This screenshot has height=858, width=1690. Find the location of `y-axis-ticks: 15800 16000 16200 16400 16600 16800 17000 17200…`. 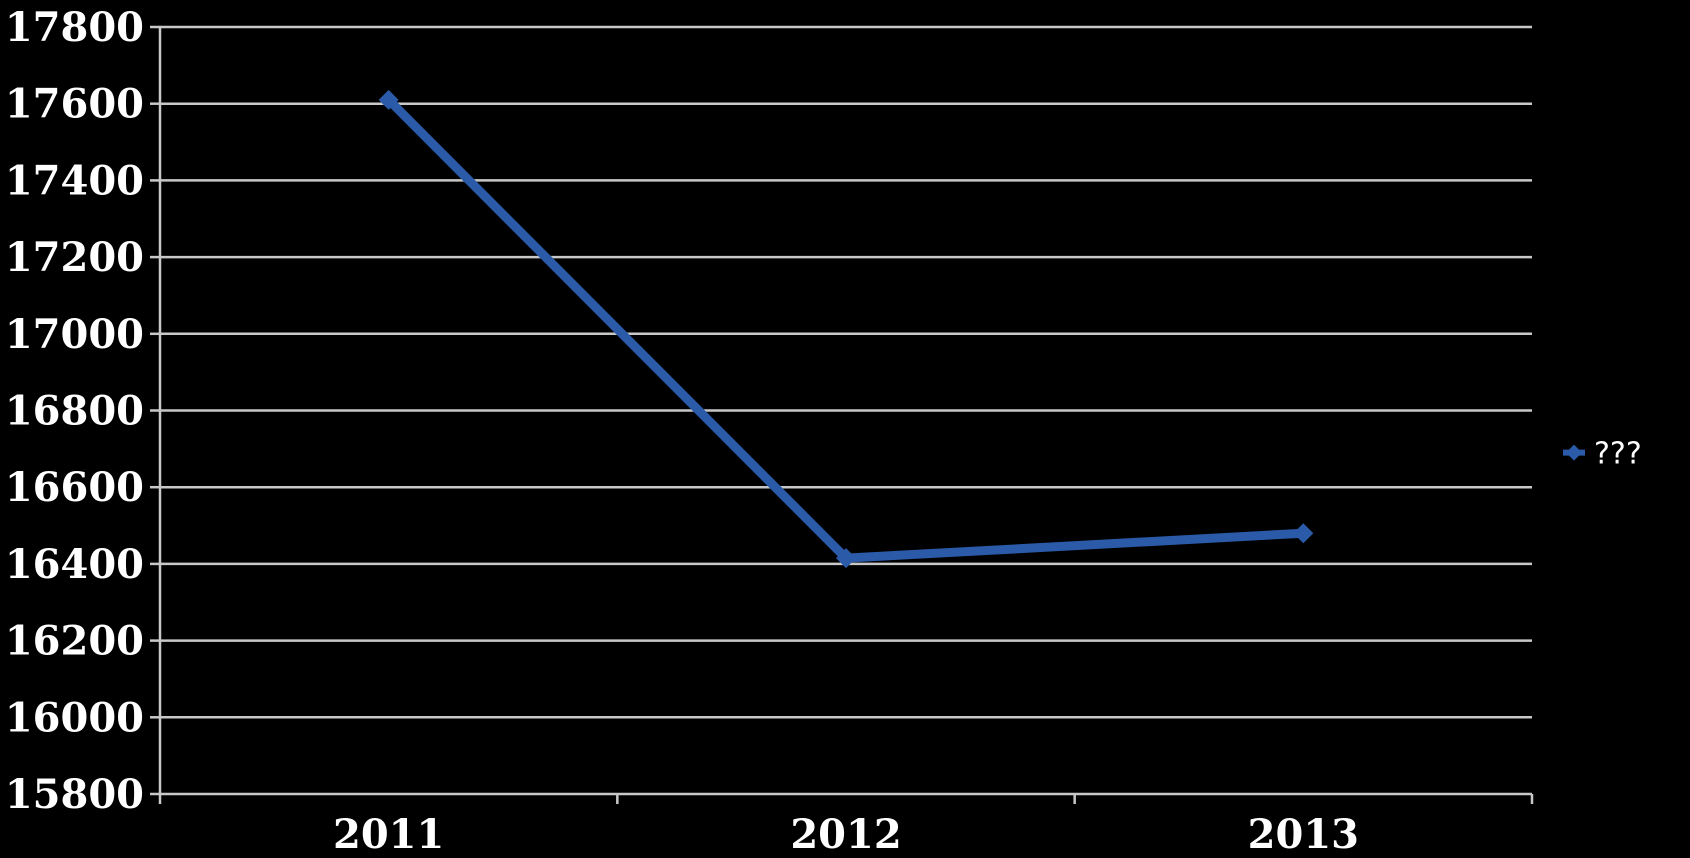

y-axis-ticks: 15800 16000 16200 16400 16600 16800 17000 17200… is located at coordinates (82, 411).